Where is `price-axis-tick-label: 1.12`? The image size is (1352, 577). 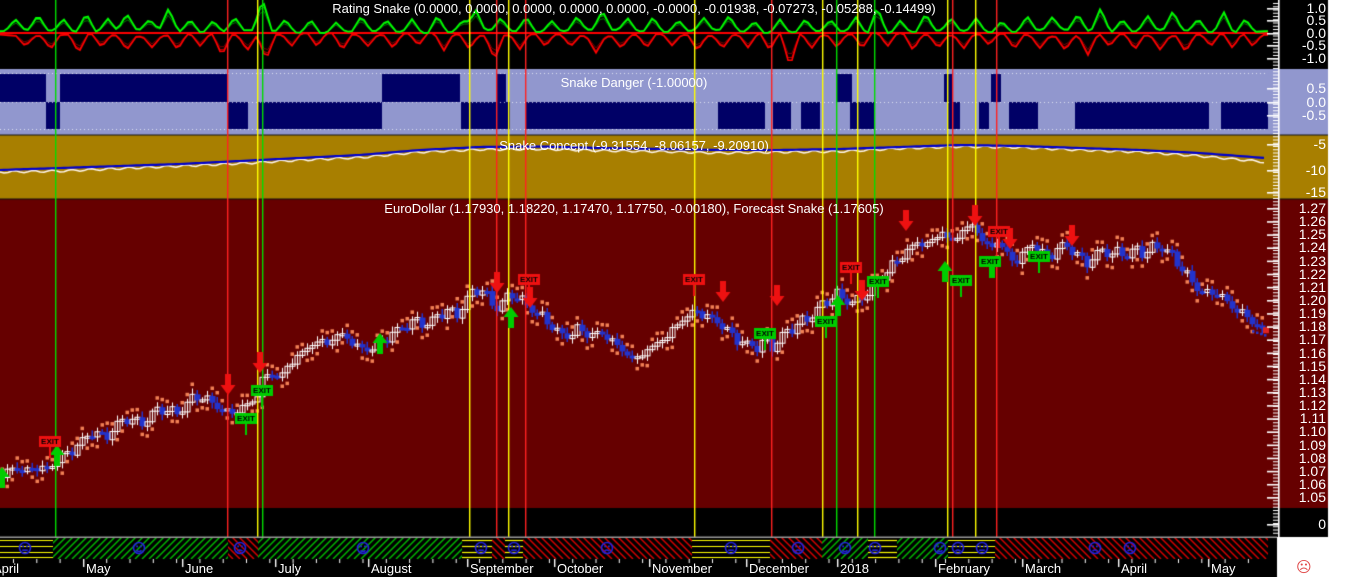 price-axis-tick-label: 1.12 is located at coordinates (1312, 405).